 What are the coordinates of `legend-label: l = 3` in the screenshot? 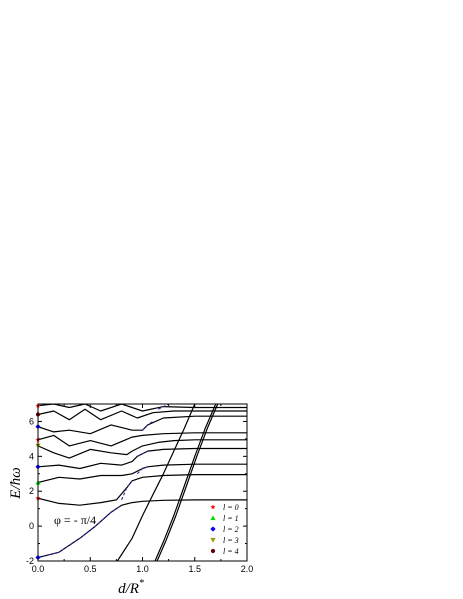 It's located at (231, 540).